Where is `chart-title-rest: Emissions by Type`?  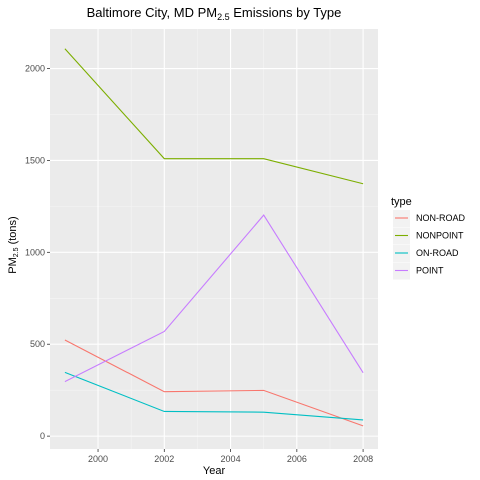
chart-title-rest: Emissions by Type is located at coordinates (286, 12).